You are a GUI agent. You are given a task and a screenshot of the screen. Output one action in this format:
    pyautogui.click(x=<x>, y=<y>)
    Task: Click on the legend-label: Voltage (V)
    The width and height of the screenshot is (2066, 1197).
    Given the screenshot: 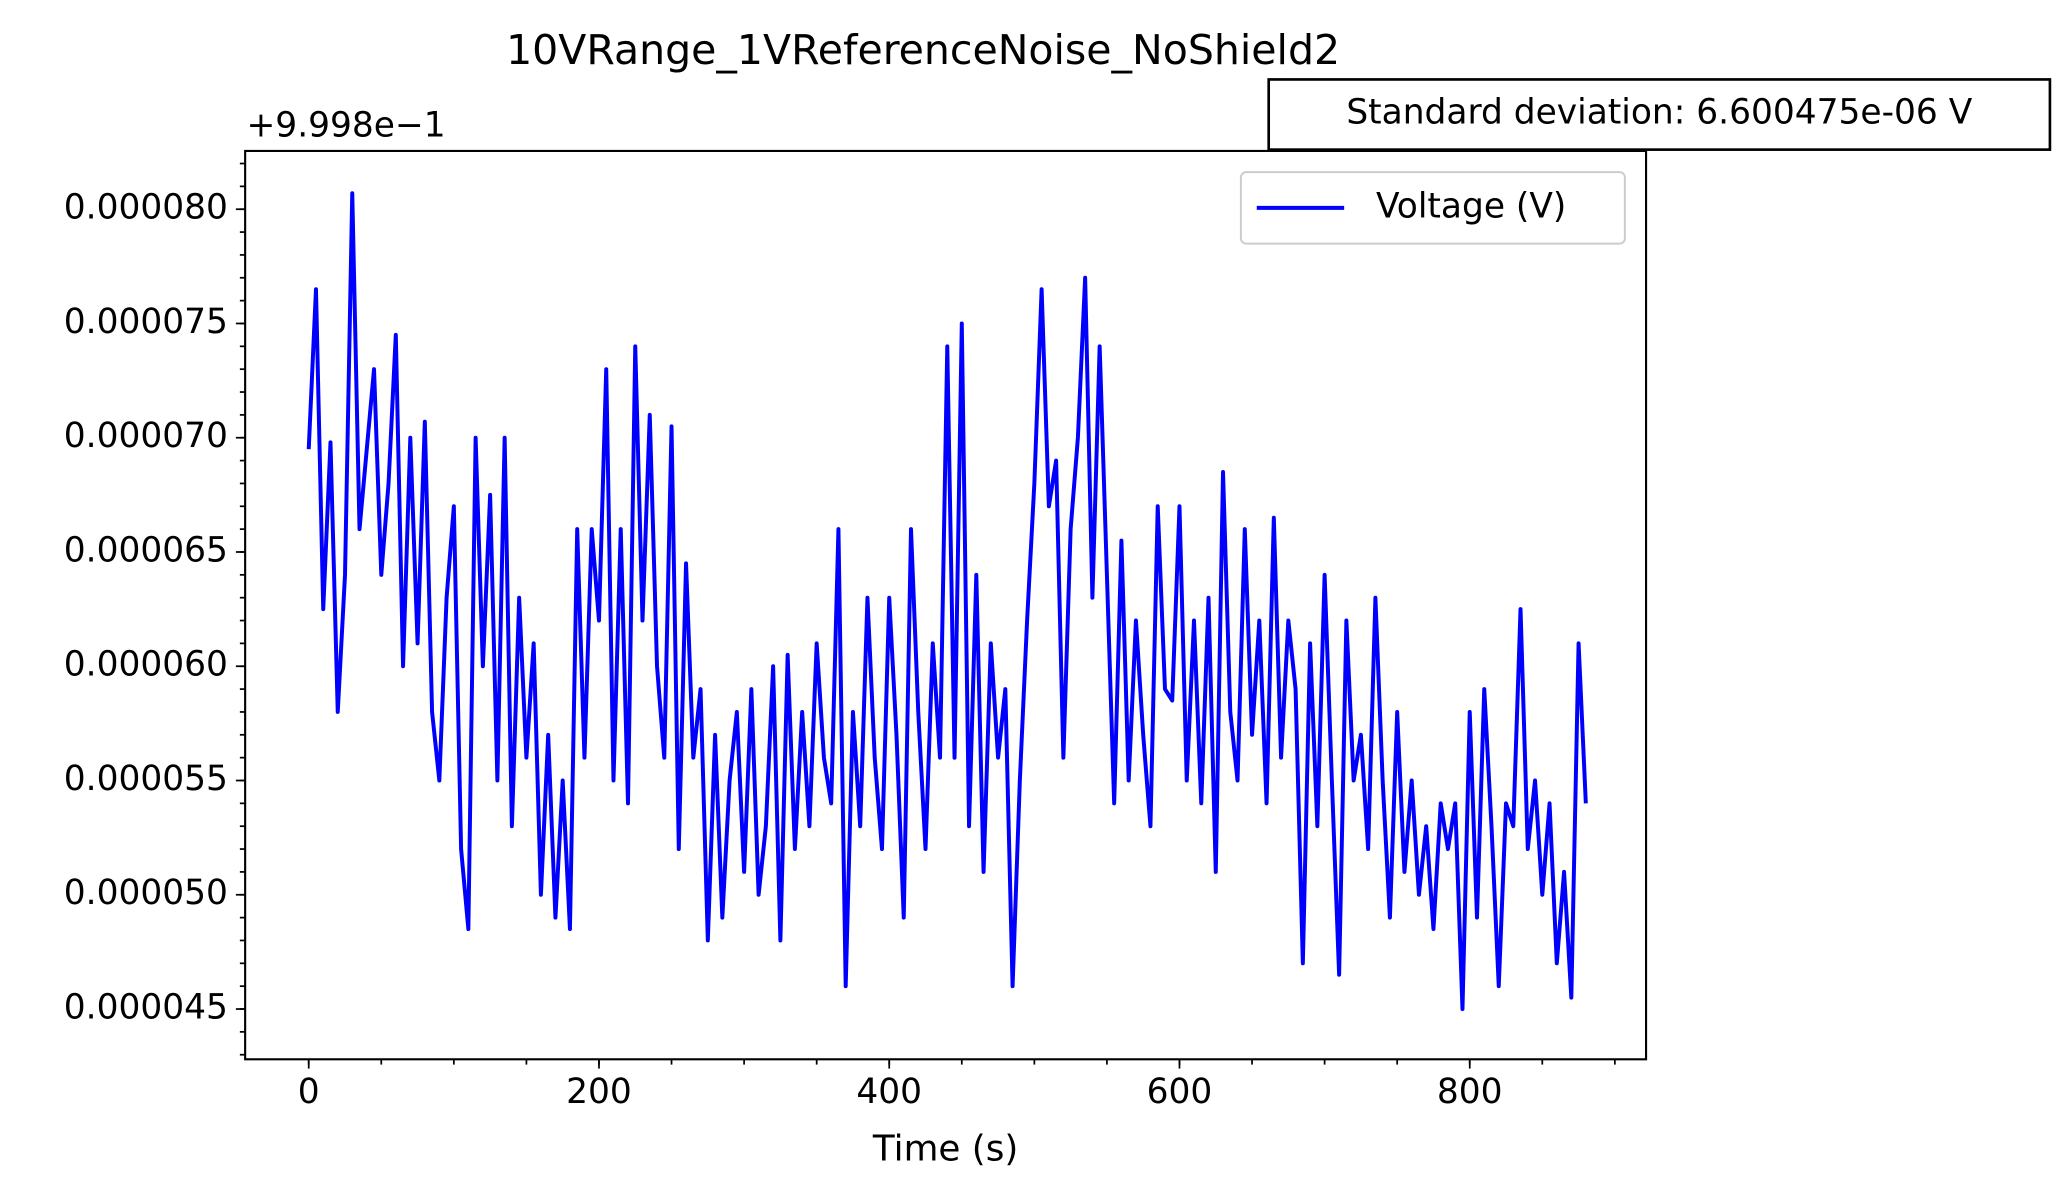 What is the action you would take?
    pyautogui.click(x=1471, y=206)
    